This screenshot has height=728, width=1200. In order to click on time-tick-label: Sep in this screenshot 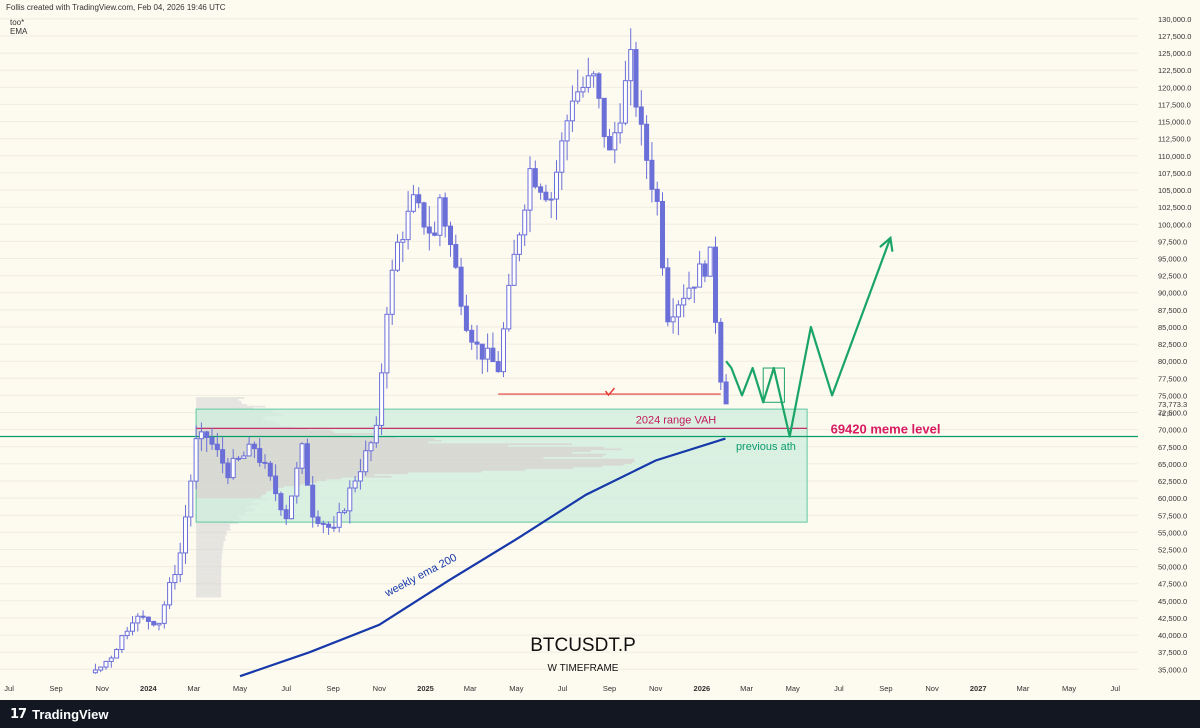, I will do `click(609, 688)`.